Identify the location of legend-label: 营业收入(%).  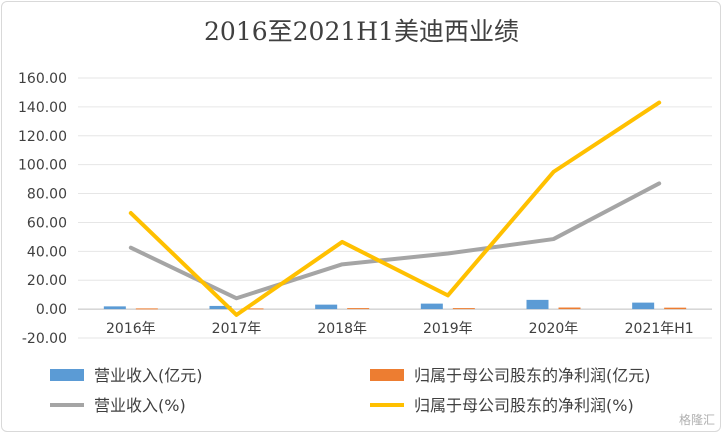
(140, 405).